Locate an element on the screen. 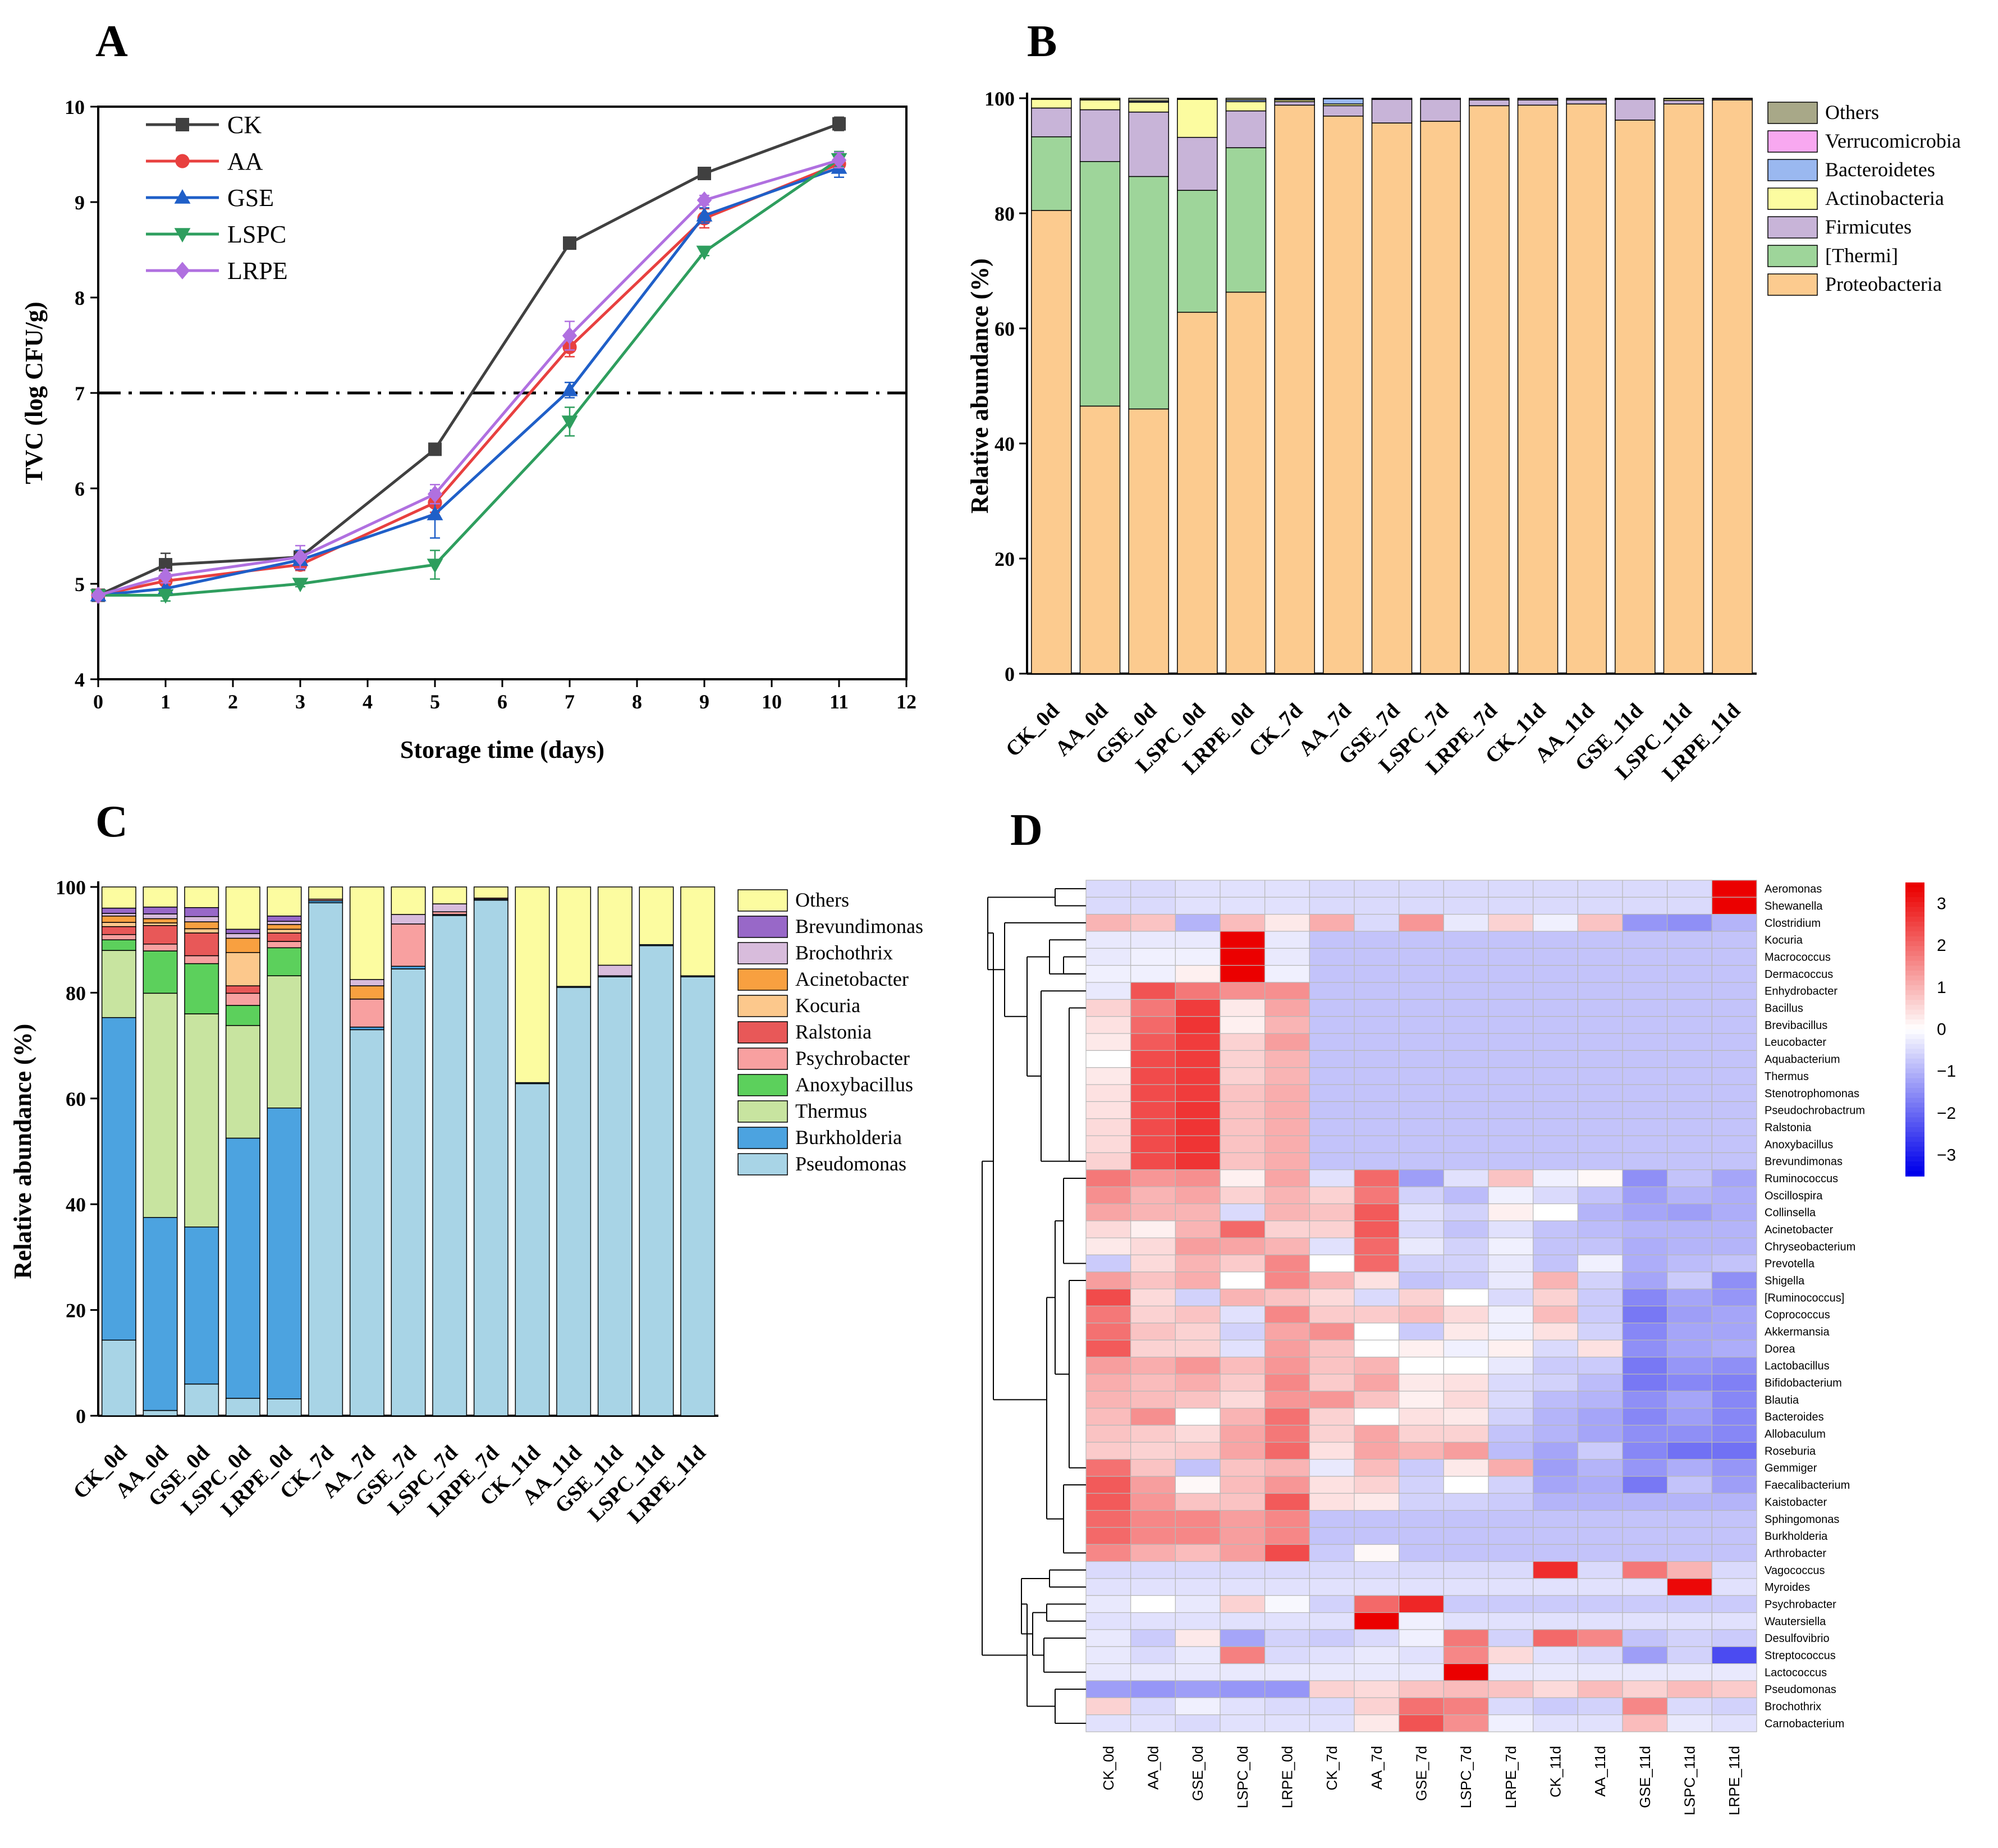 The height and width of the screenshot is (1848, 1998). heatmap-row-label: Streptococcus is located at coordinates (1800, 1655).